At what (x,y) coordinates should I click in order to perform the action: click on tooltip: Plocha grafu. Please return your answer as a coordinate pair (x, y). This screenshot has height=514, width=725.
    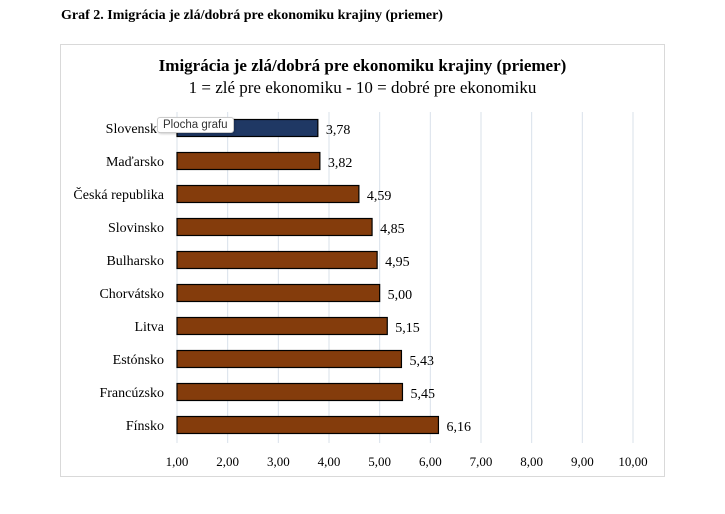
    Looking at the image, I should click on (195, 125).